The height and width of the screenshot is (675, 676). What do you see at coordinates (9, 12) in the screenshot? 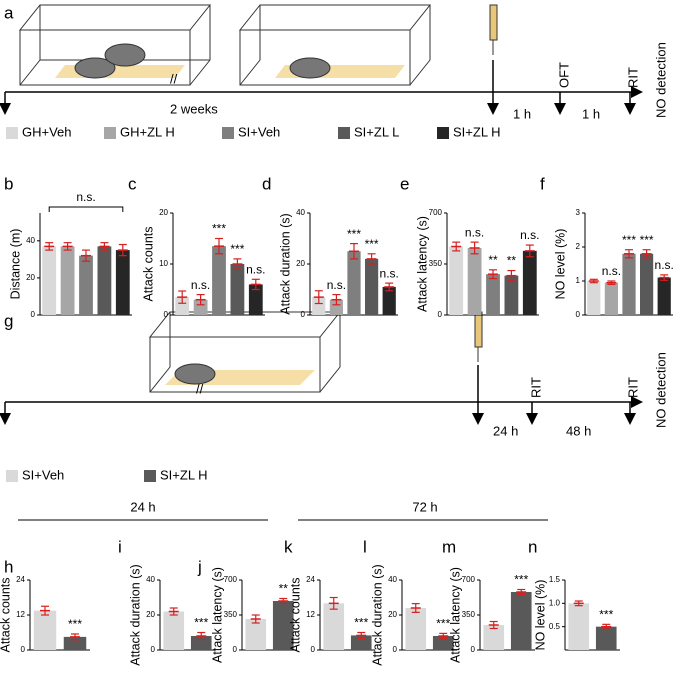
I see `panel-letter: a` at bounding box center [9, 12].